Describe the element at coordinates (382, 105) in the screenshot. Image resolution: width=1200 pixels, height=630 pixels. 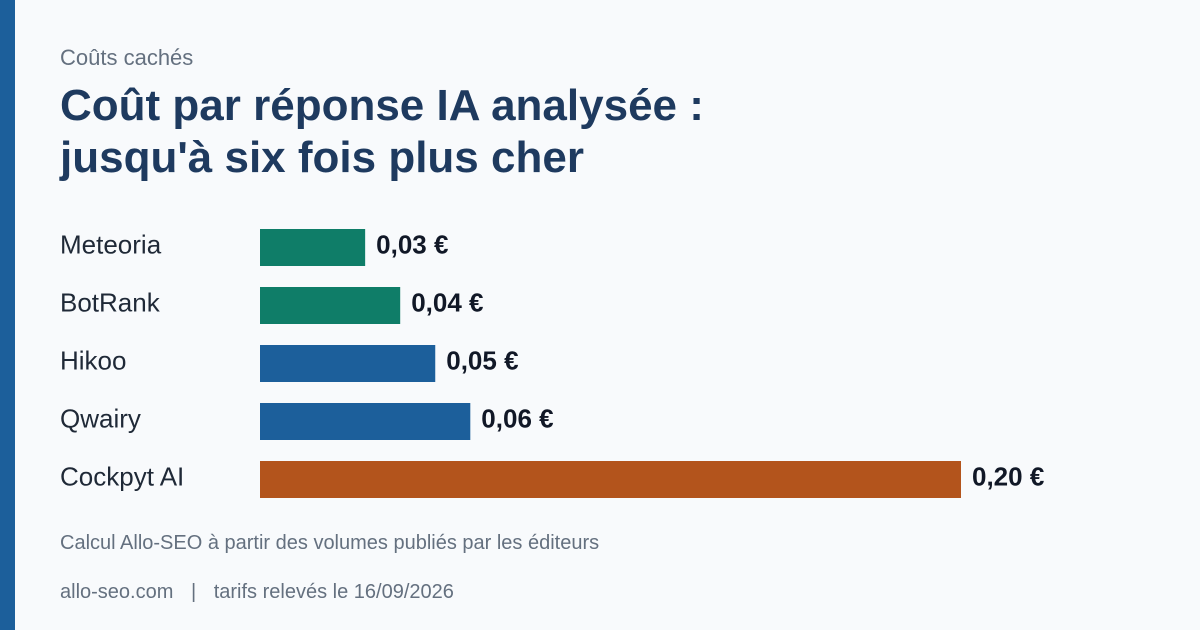
I see `title-line-1: Coût par réponse IA analysée :` at that location.